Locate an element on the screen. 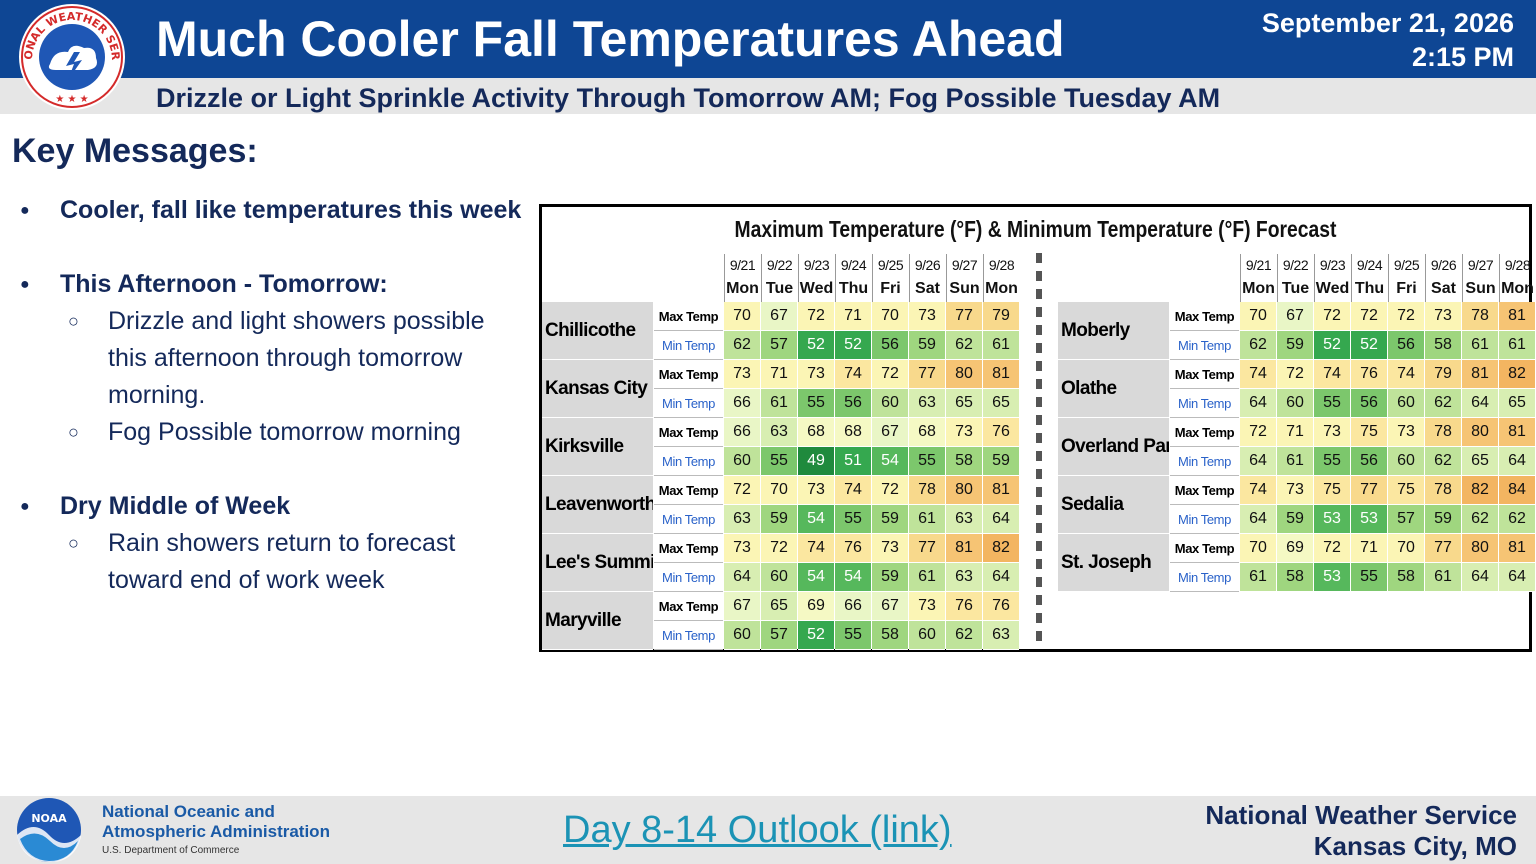 The height and width of the screenshot is (864, 1536). date-header: 9/23 Wed is located at coordinates (816, 278).